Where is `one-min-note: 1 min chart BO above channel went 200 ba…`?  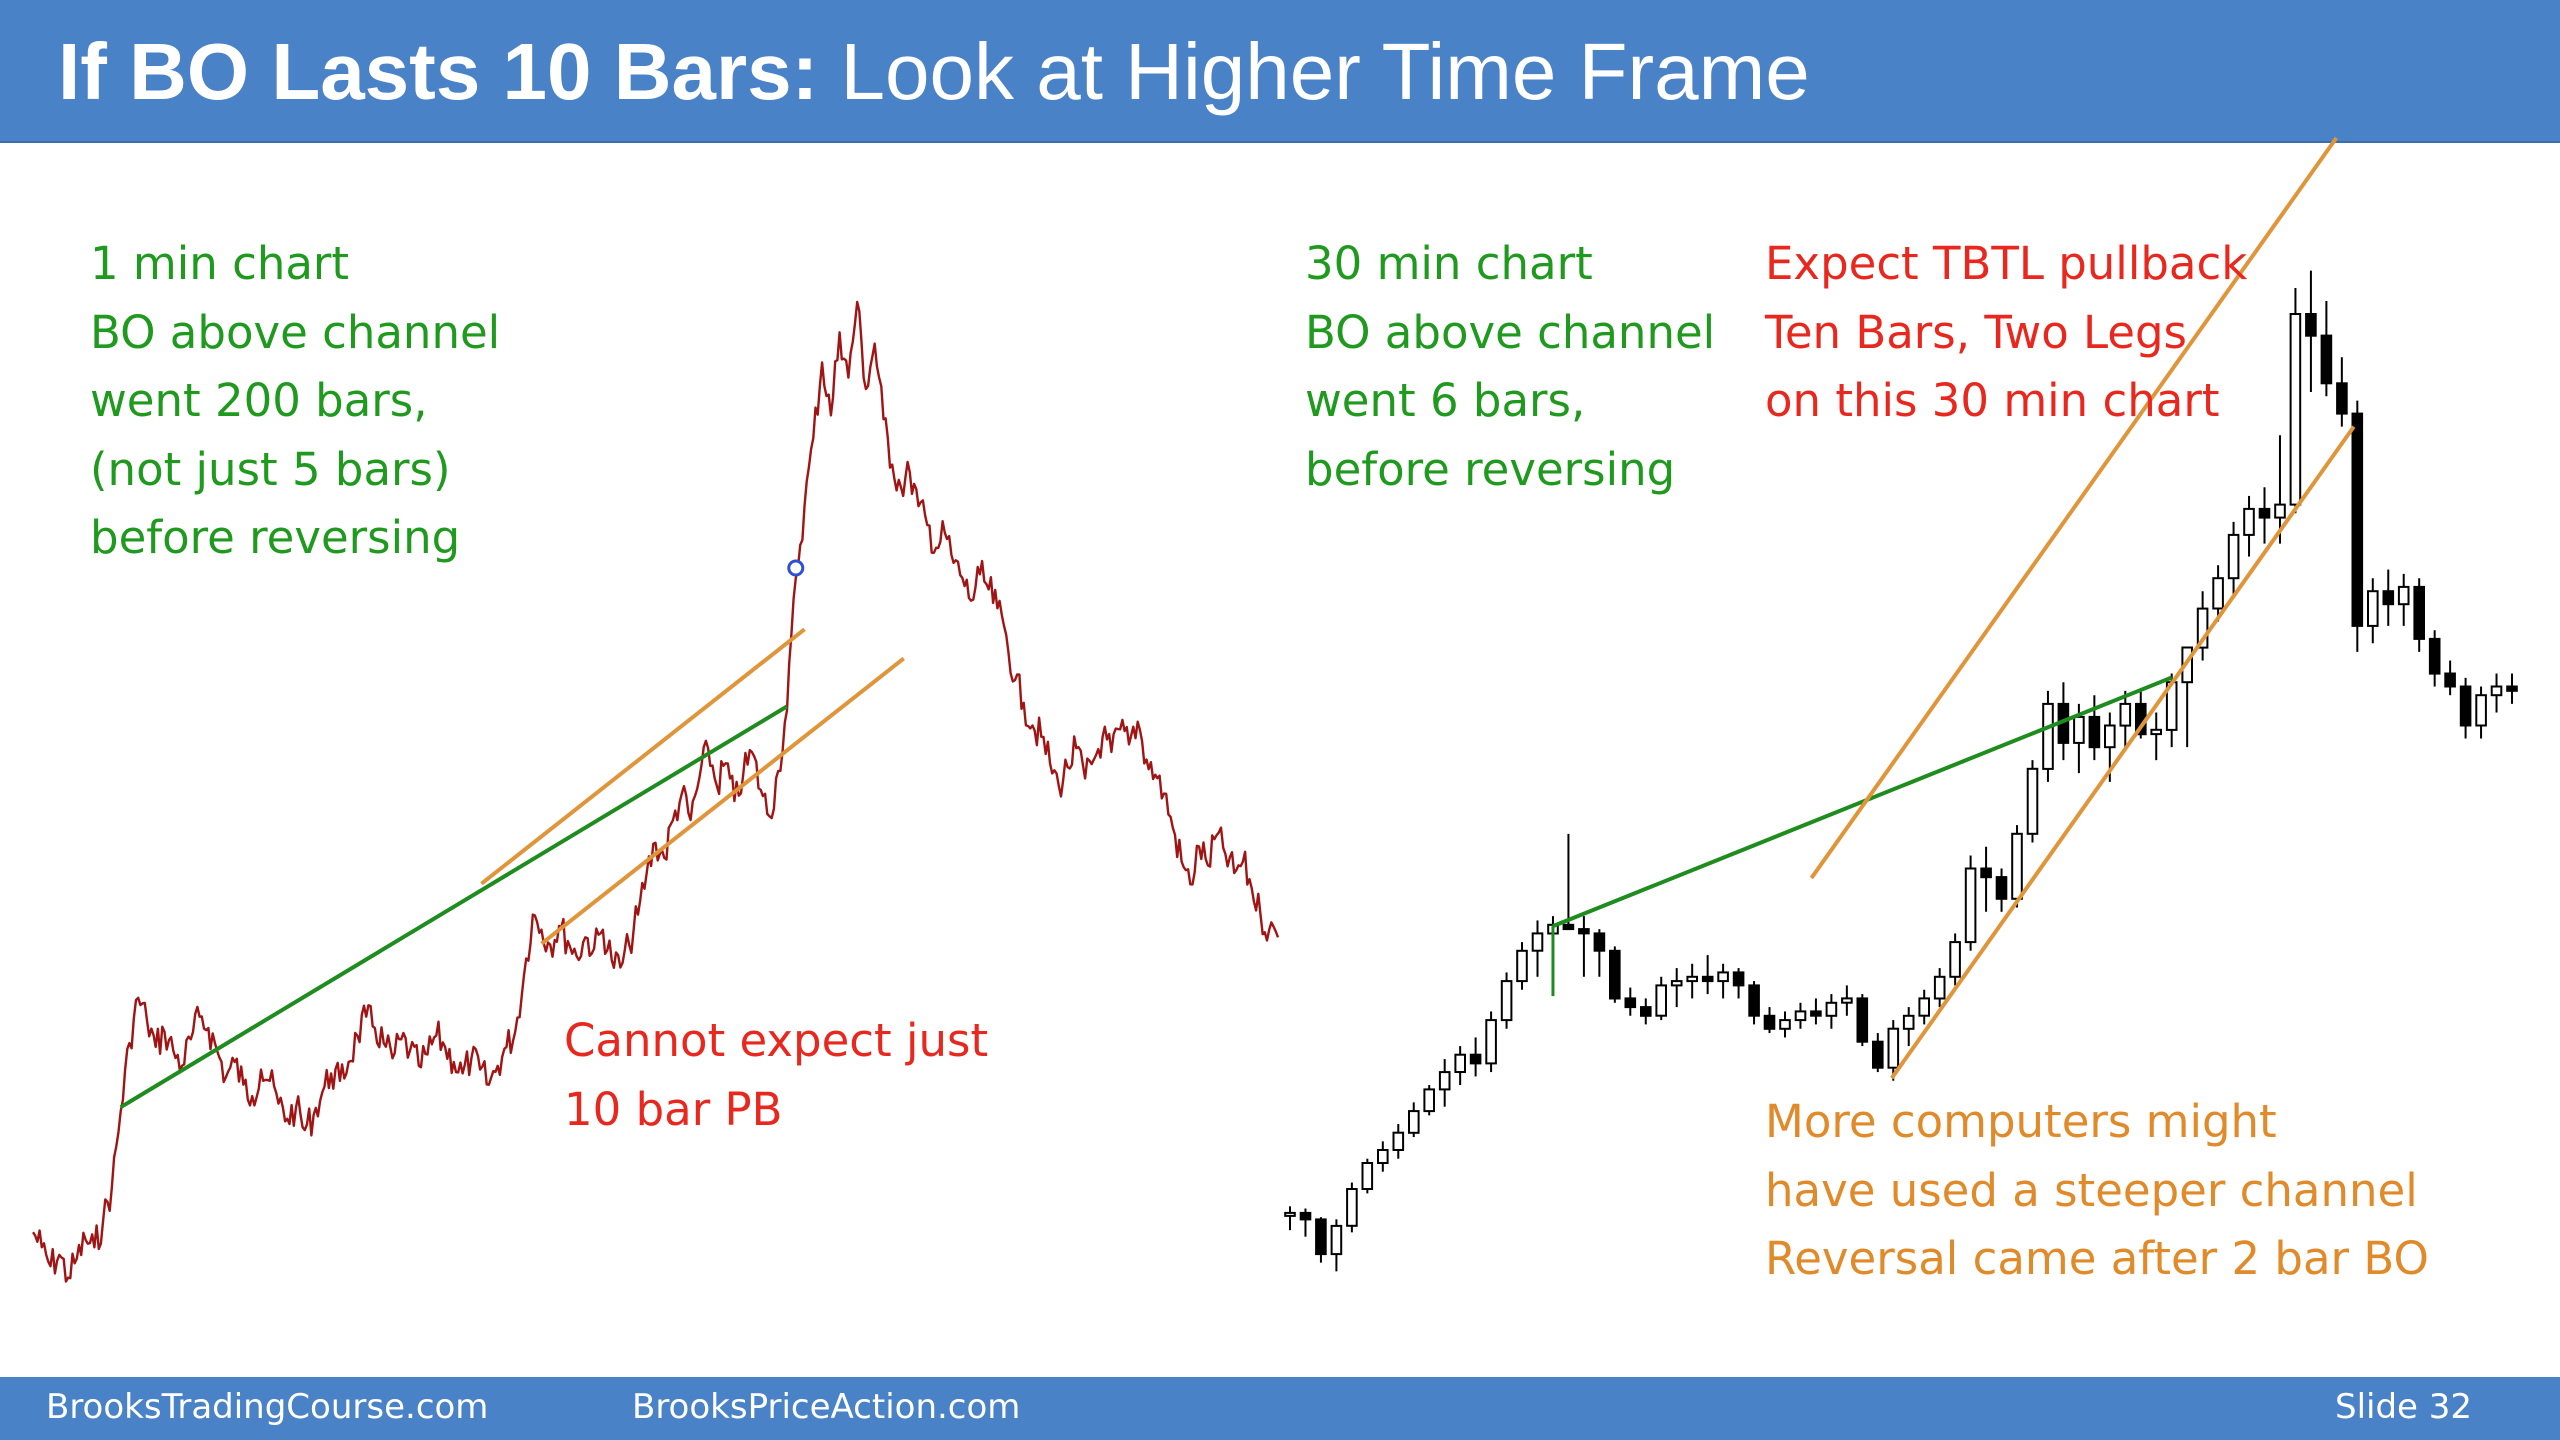
one-min-note: 1 min chart BO above channel went 200 ba… is located at coordinates (295, 401).